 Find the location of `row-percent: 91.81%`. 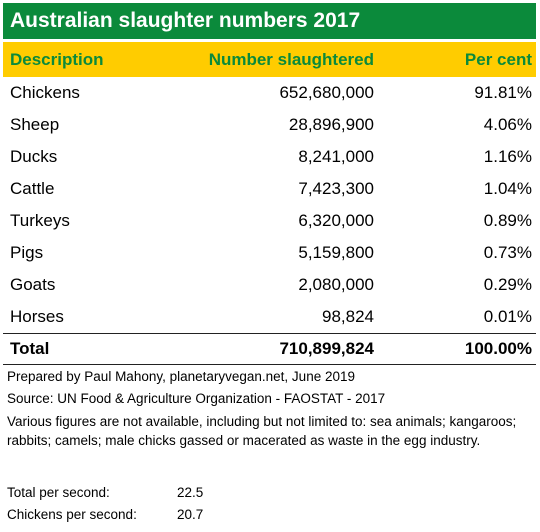

row-percent: 91.81% is located at coordinates (503, 92).